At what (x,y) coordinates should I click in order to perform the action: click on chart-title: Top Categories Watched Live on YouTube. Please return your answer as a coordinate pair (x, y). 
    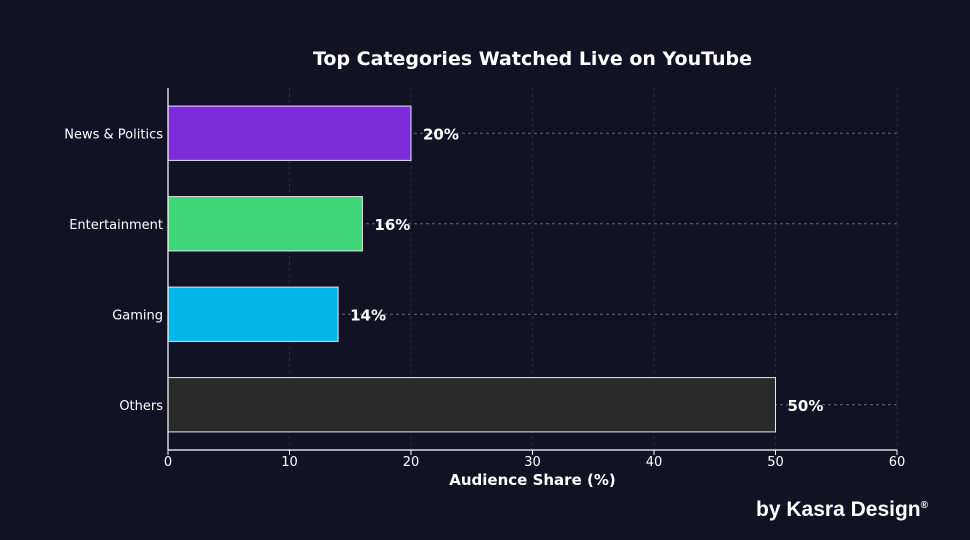
    Looking at the image, I should click on (532, 59).